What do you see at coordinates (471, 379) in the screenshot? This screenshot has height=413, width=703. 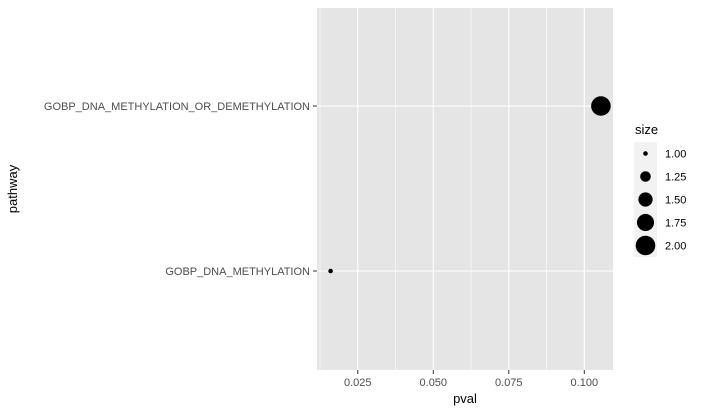 I see `x-axis-ticks: 0.025 0.050 0.075 0.100` at bounding box center [471, 379].